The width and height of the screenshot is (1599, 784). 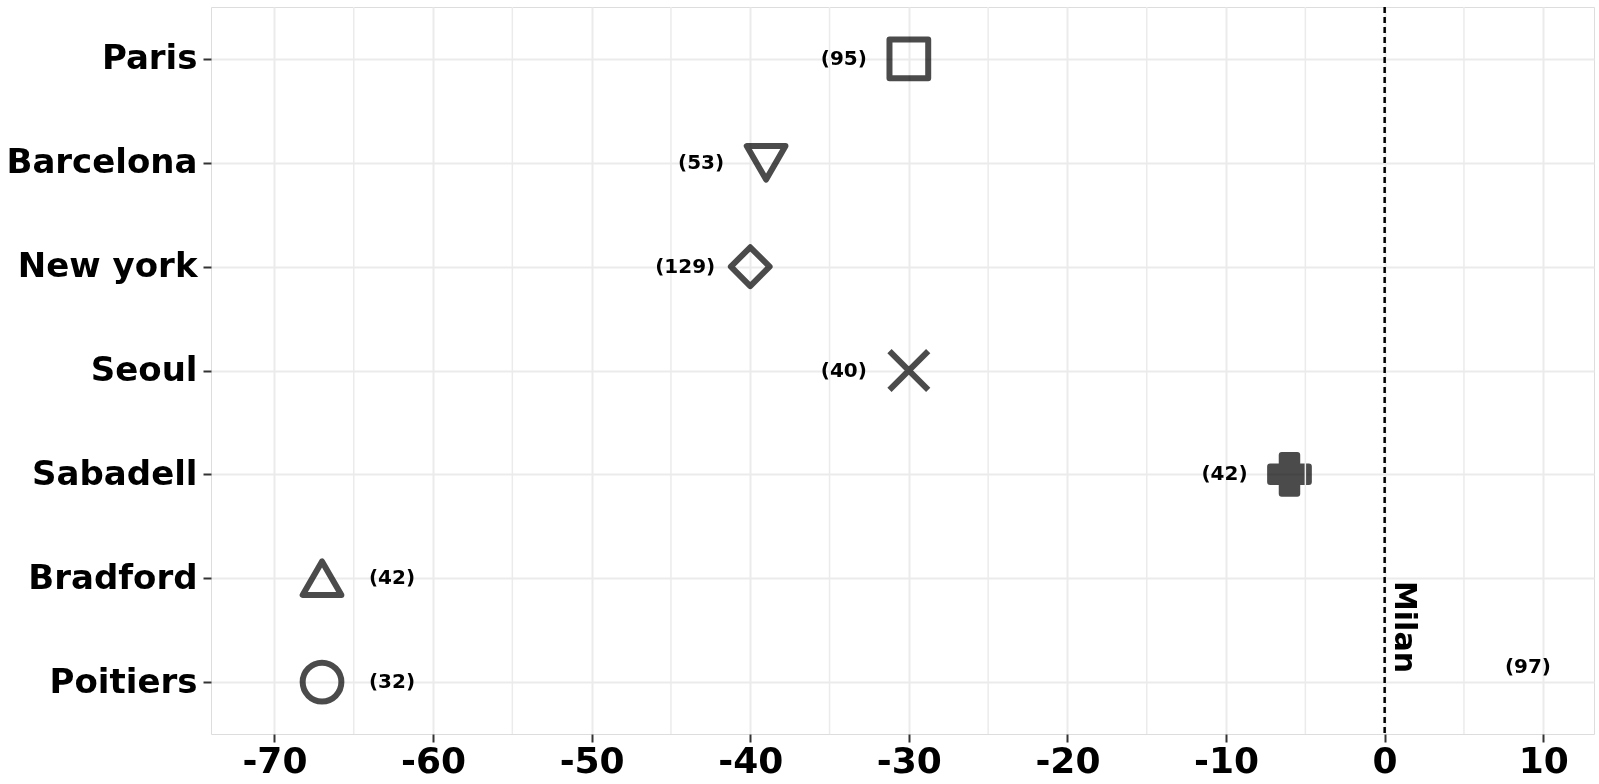 I want to click on annotation: (53), so click(x=701, y=161).